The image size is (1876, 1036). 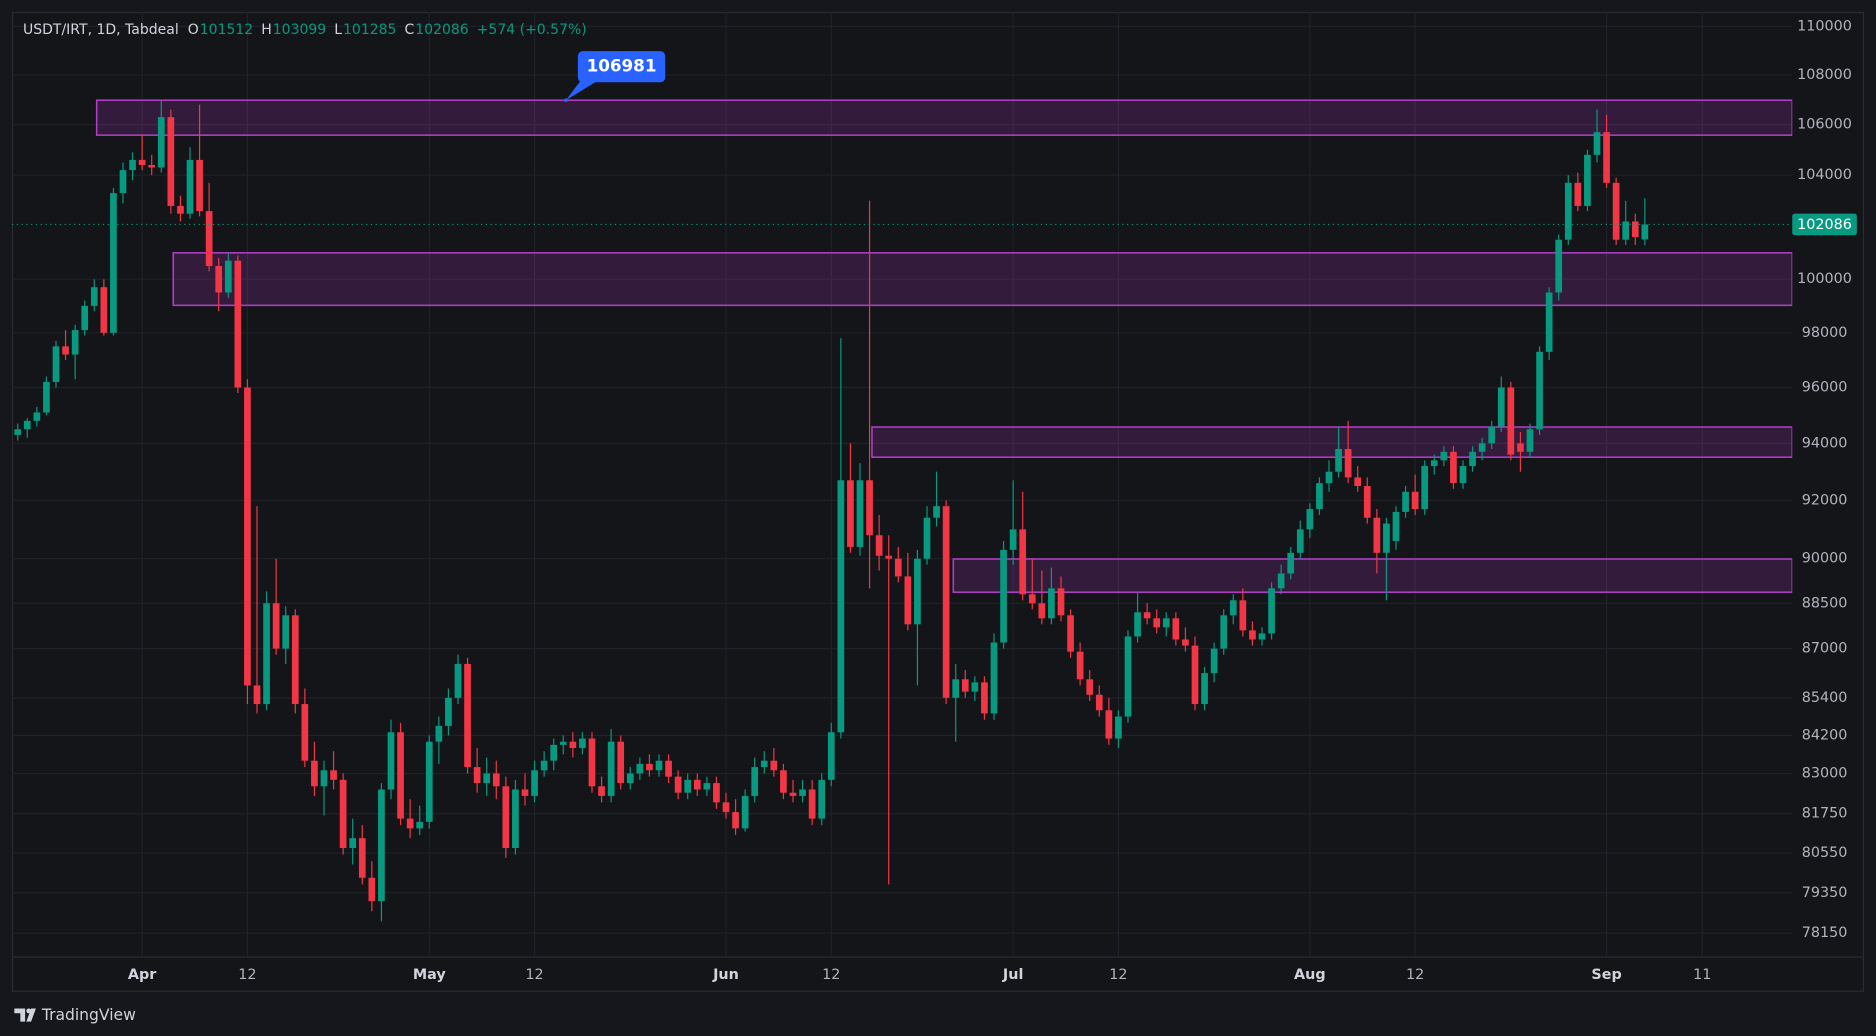 What do you see at coordinates (370, 30) in the screenshot?
I see `ohlc-value: 101285` at bounding box center [370, 30].